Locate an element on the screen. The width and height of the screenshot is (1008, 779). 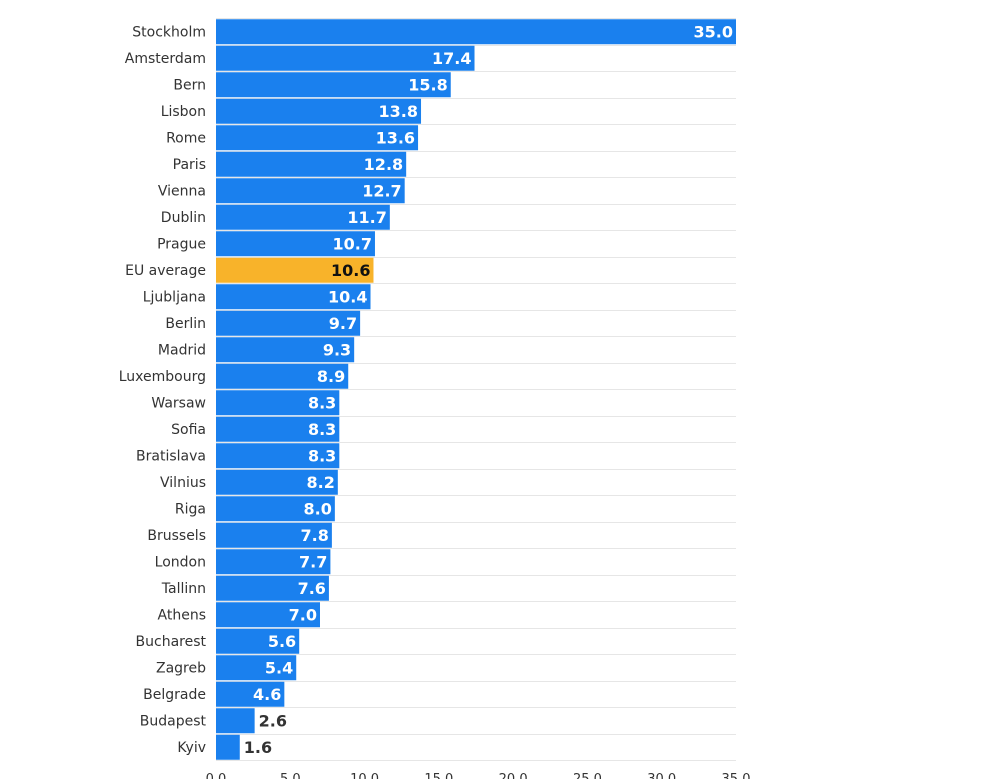
category-label-warsaw: Warsaw is located at coordinates (178, 403).